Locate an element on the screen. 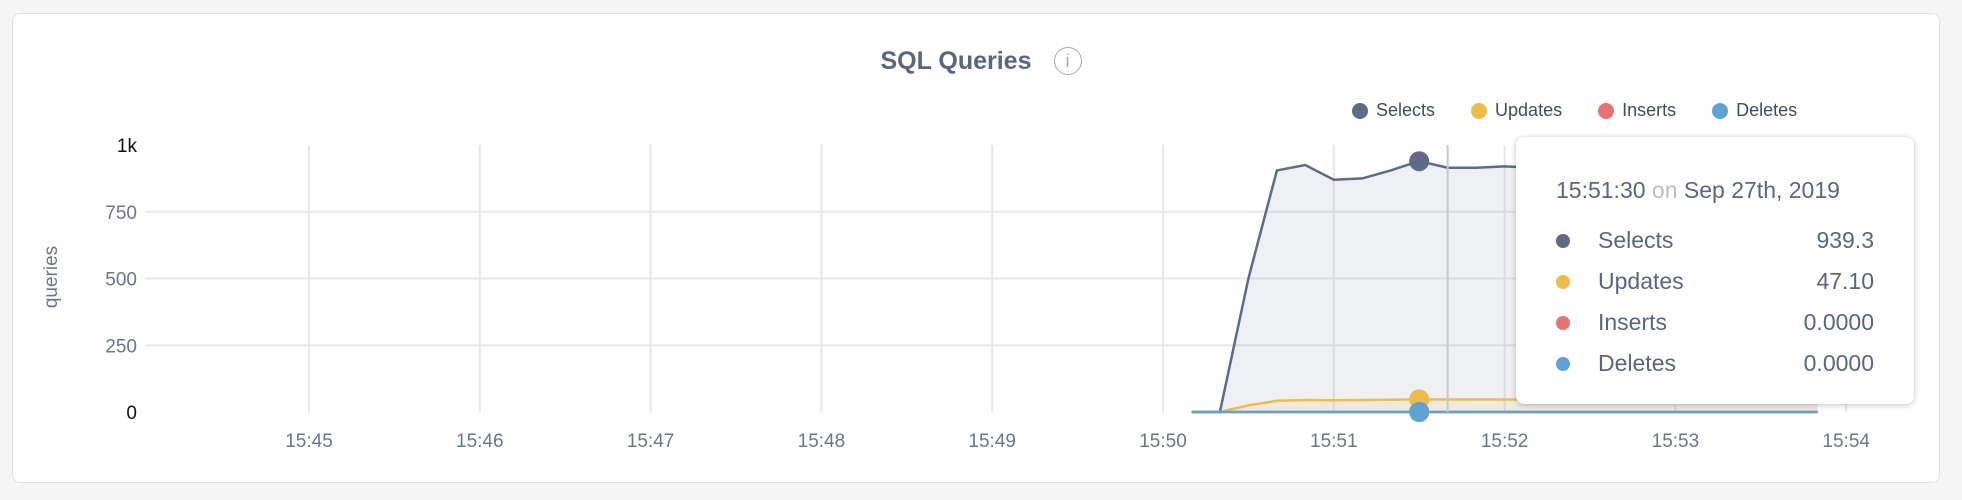 The image size is (1962, 500). tooltip-series-value: 939.3 is located at coordinates (1845, 240).